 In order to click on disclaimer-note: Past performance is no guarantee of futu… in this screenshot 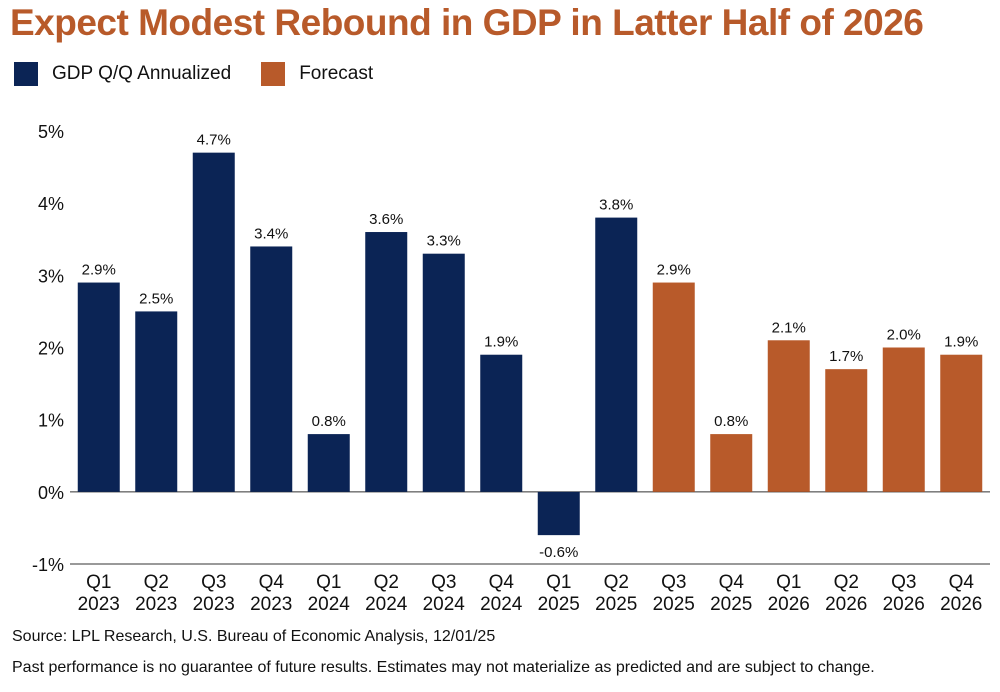, I will do `click(443, 667)`.